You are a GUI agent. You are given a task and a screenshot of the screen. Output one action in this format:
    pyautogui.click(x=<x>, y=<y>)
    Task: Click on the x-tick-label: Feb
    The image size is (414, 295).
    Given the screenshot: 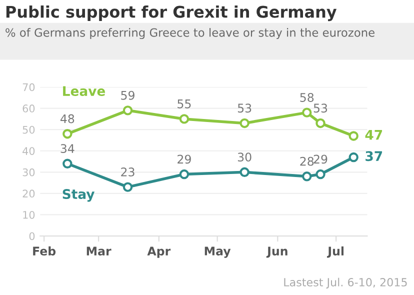 What is the action you would take?
    pyautogui.click(x=44, y=251)
    